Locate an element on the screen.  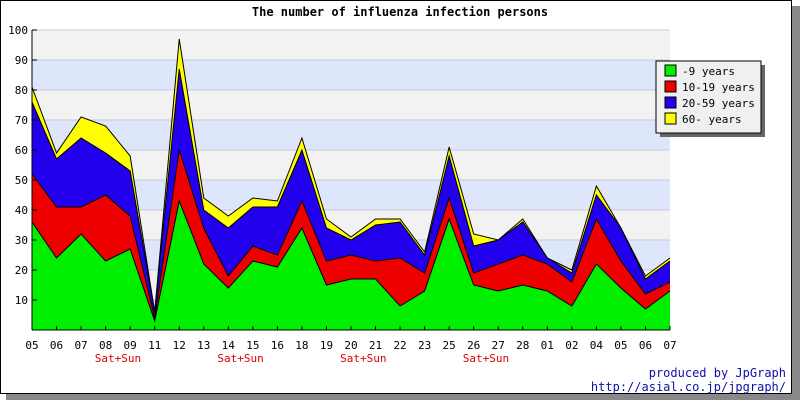
x-tick-label: 20 is located at coordinates (350, 345).